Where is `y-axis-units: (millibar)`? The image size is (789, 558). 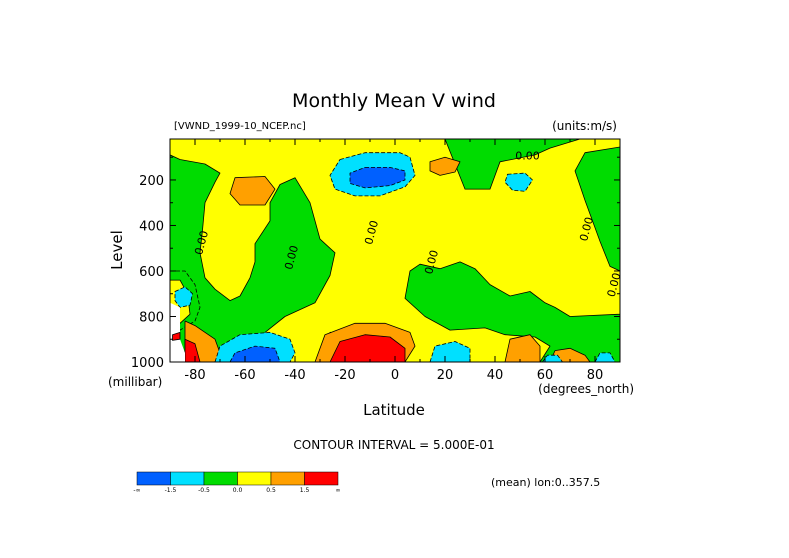
y-axis-units: (millibar) is located at coordinates (135, 382).